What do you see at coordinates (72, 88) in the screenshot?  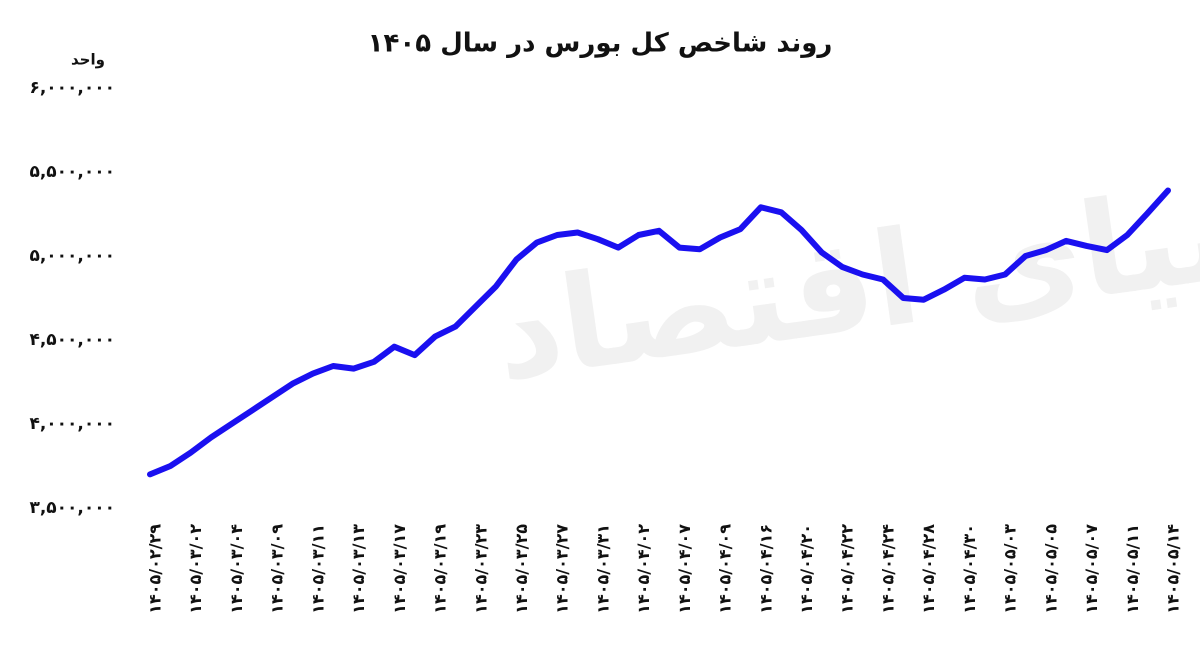 I see `y-tick-label: ۶,۰۰۰,۰۰۰` at bounding box center [72, 88].